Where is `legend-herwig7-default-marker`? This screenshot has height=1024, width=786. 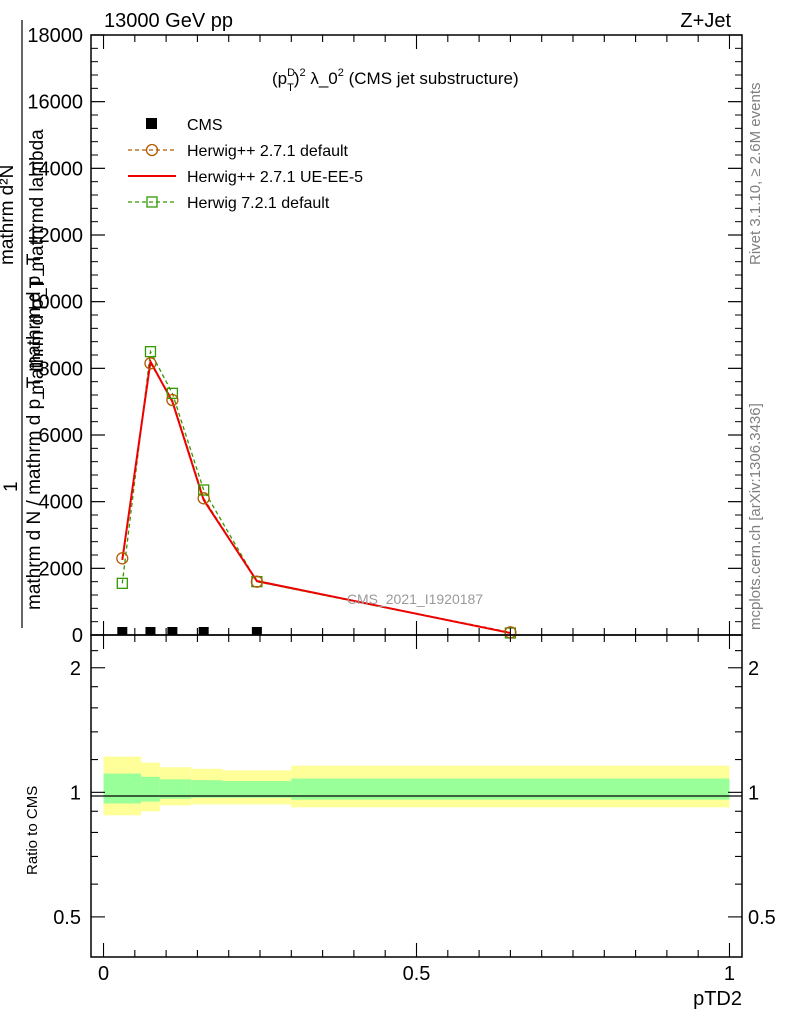 legend-herwig7-default-marker is located at coordinates (152, 202).